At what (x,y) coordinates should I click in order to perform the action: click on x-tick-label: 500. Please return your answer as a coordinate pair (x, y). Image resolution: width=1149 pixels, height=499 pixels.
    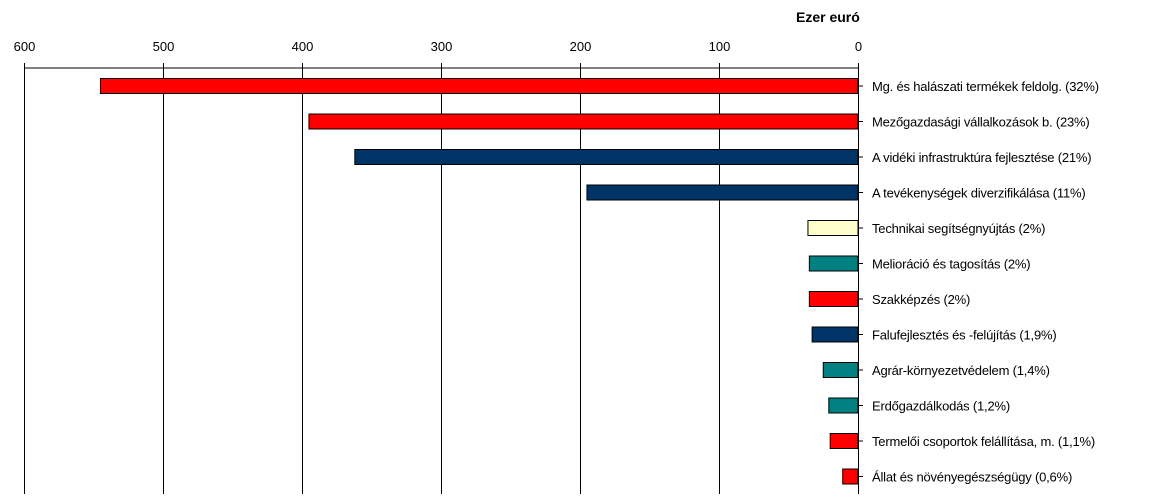
    Looking at the image, I should click on (164, 46).